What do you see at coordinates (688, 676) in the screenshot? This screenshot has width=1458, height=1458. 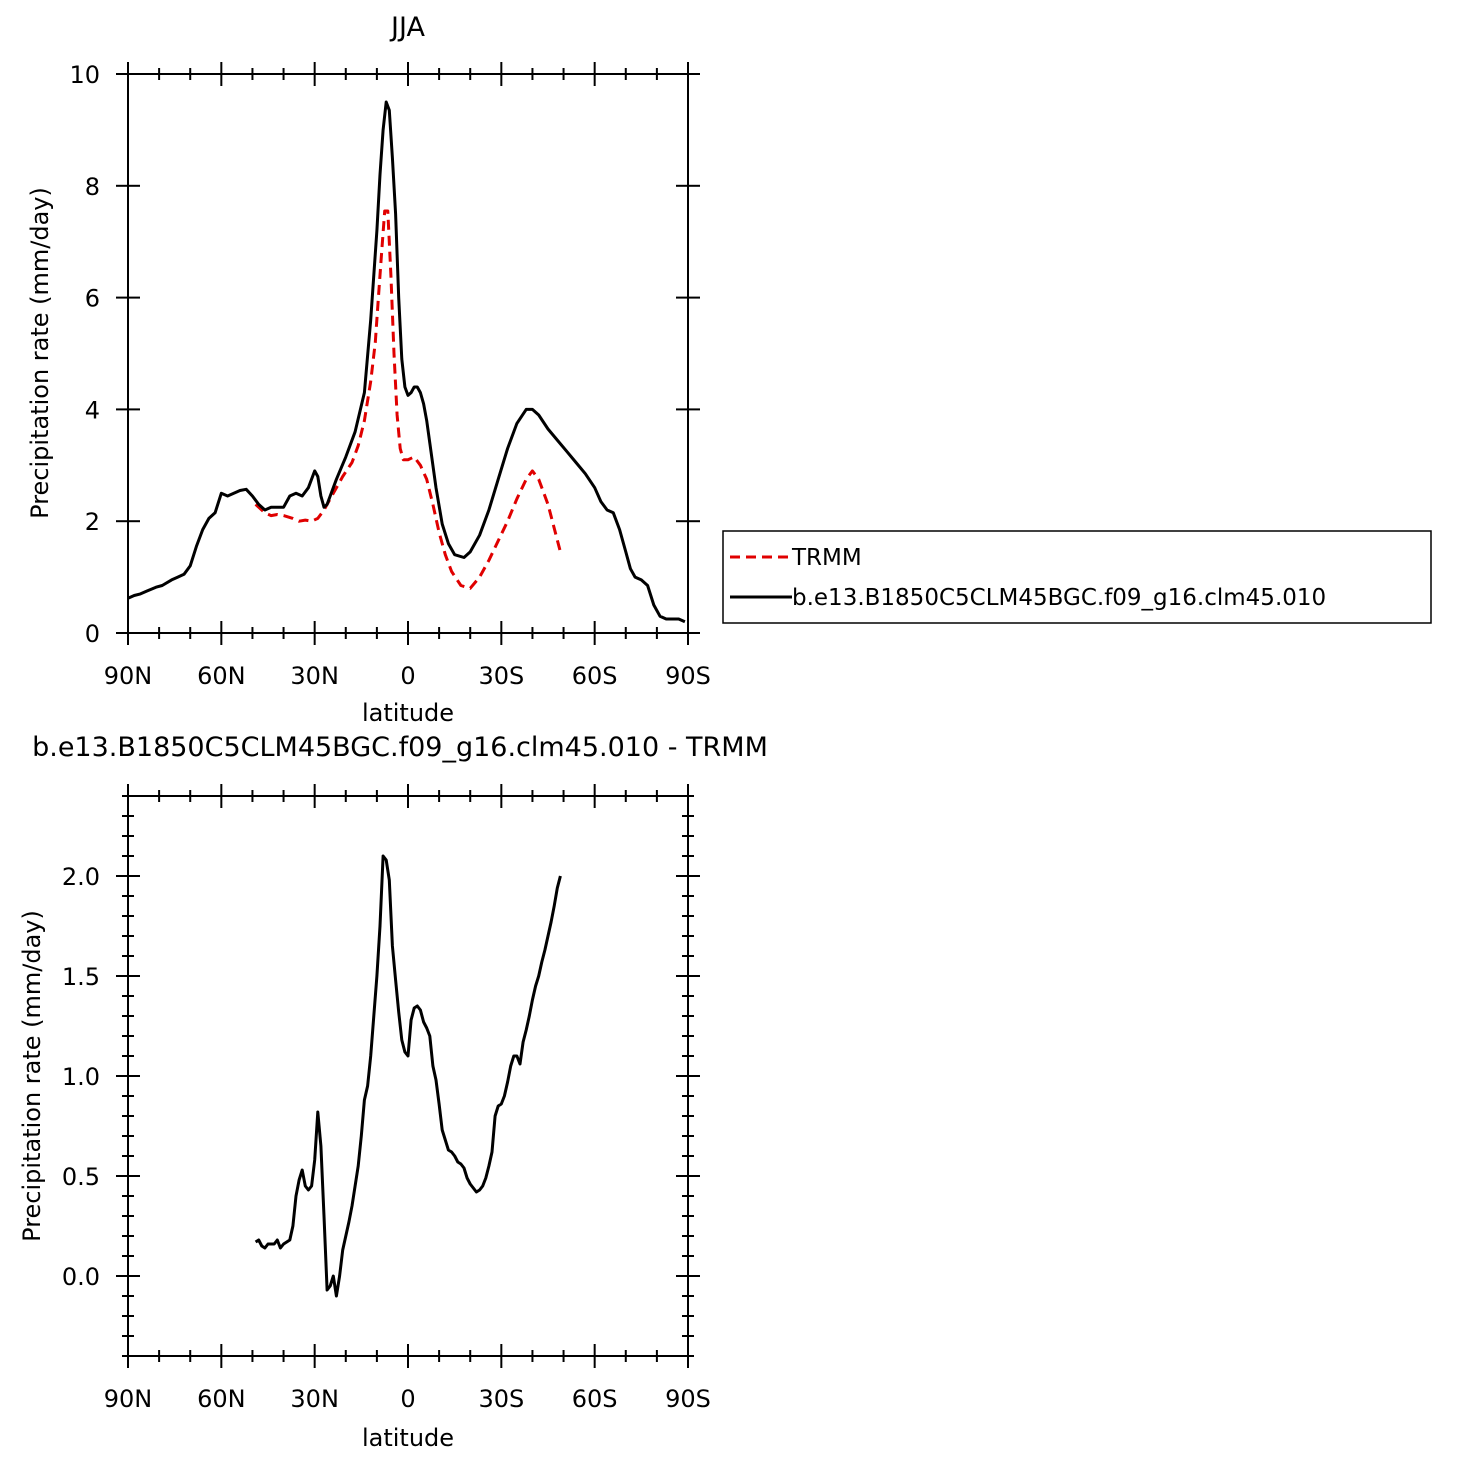 I see `top-x-tick-label: 90S` at bounding box center [688, 676].